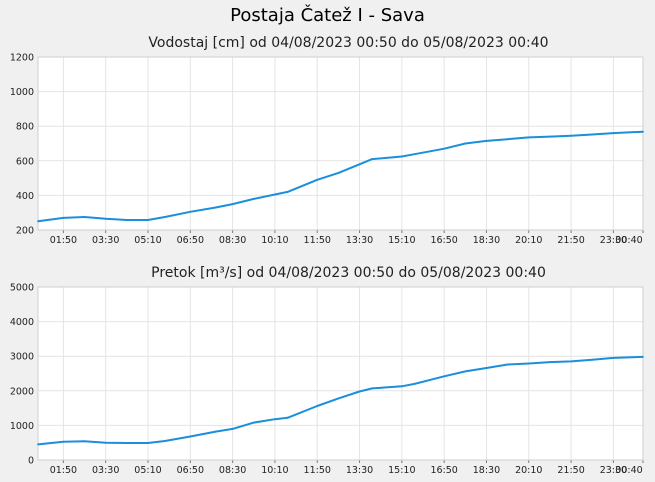  Describe the element at coordinates (528, 470) in the screenshot. I see `x-tick-label: 20:10` at that location.